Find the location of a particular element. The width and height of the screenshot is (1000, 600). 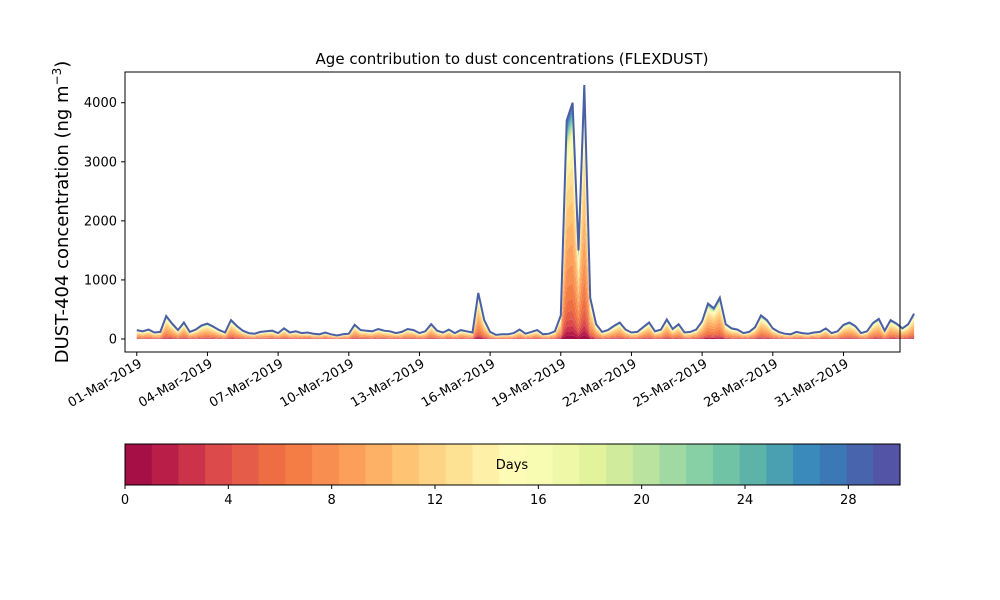

colorbar-label: Days is located at coordinates (512, 465).